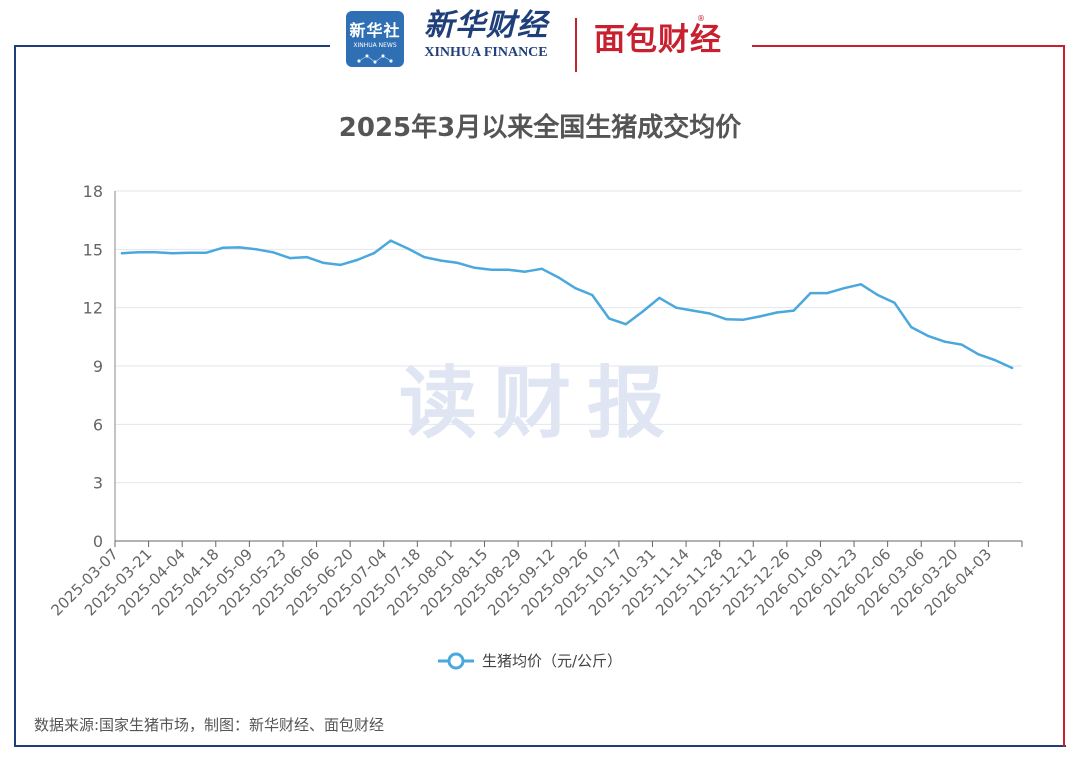 Image resolution: width=1080 pixels, height=764 pixels. I want to click on y-axis: 0 3 6 9 12 15 18, so click(99, 366).